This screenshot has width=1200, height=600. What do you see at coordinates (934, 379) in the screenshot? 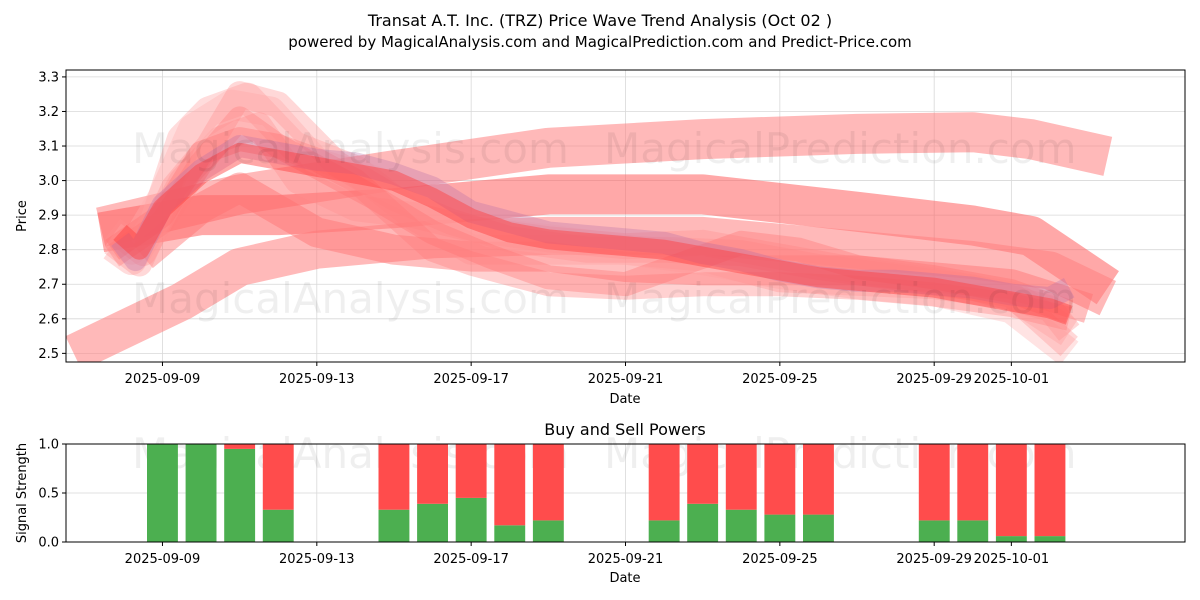
I see `price-x-tick-label: 2025-09-29` at bounding box center [934, 379].